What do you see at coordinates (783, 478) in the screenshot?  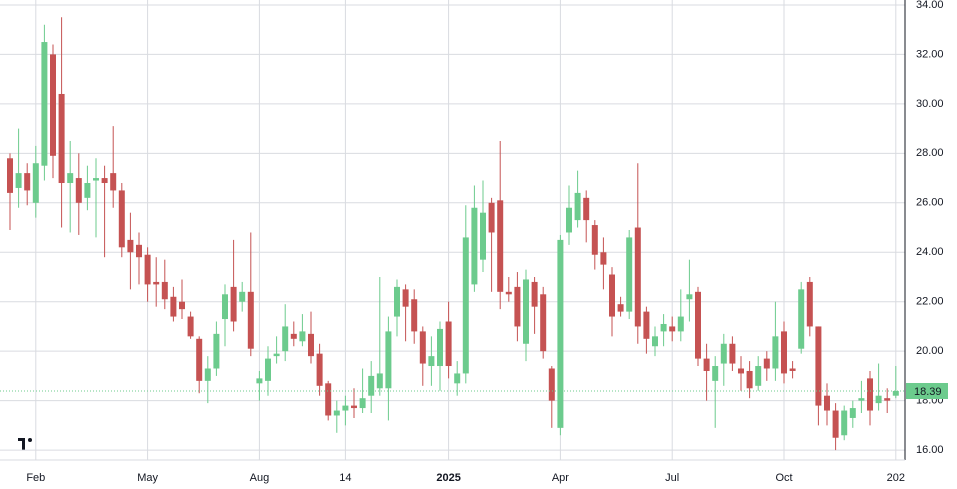 I see `x-tick-label: Oct` at bounding box center [783, 478].